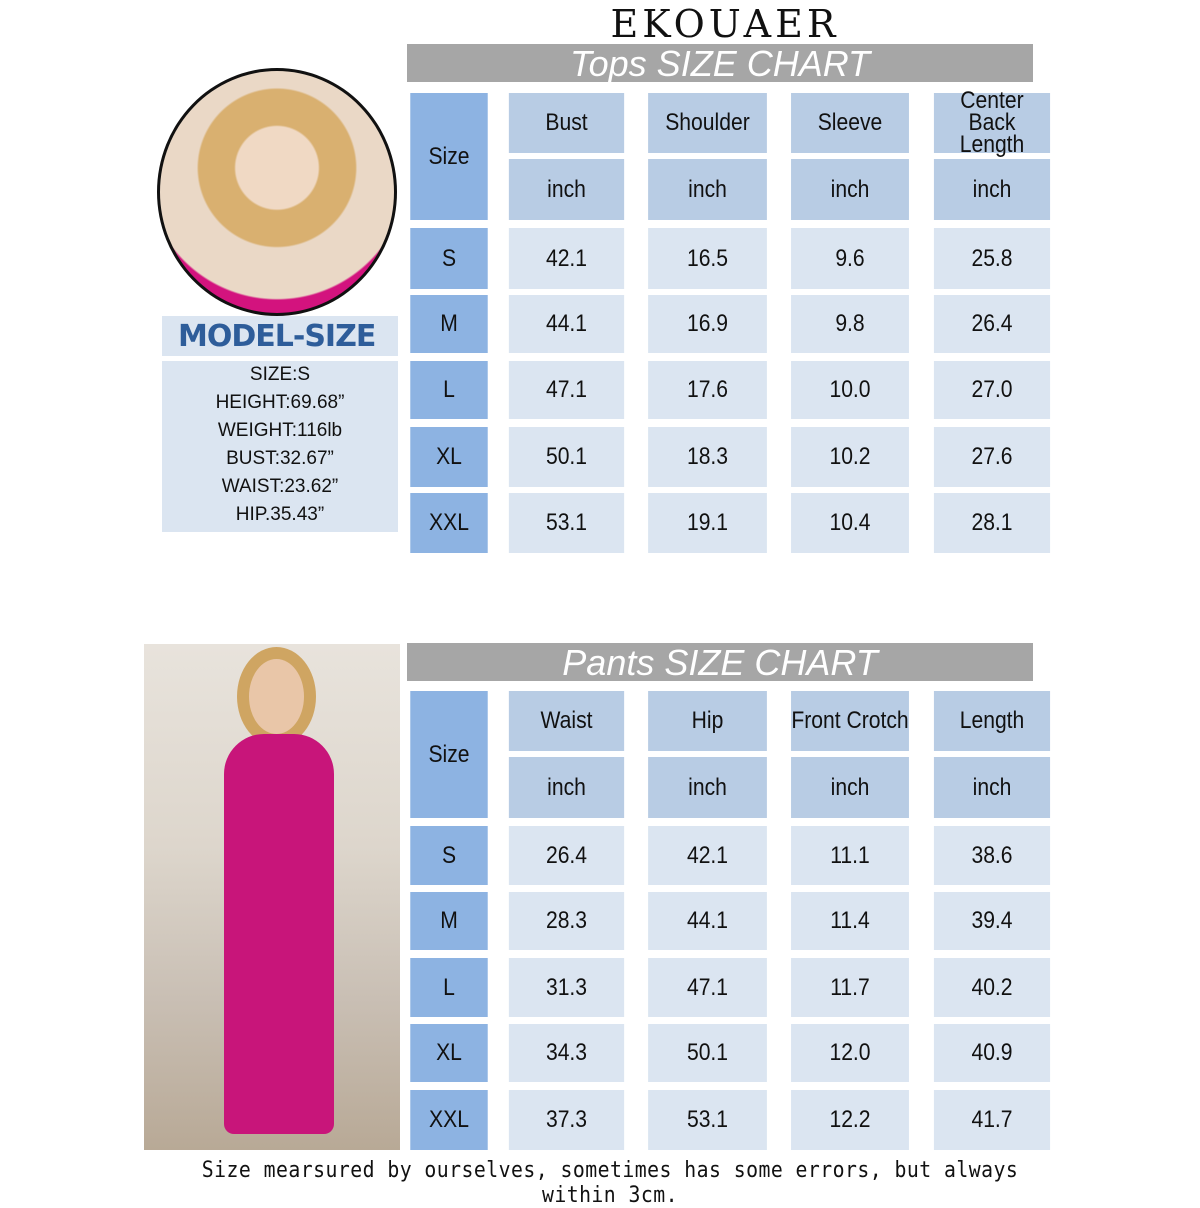 This screenshot has width=1200, height=1208. What do you see at coordinates (850, 855) in the screenshot?
I see `pants-row-value: 11.1` at bounding box center [850, 855].